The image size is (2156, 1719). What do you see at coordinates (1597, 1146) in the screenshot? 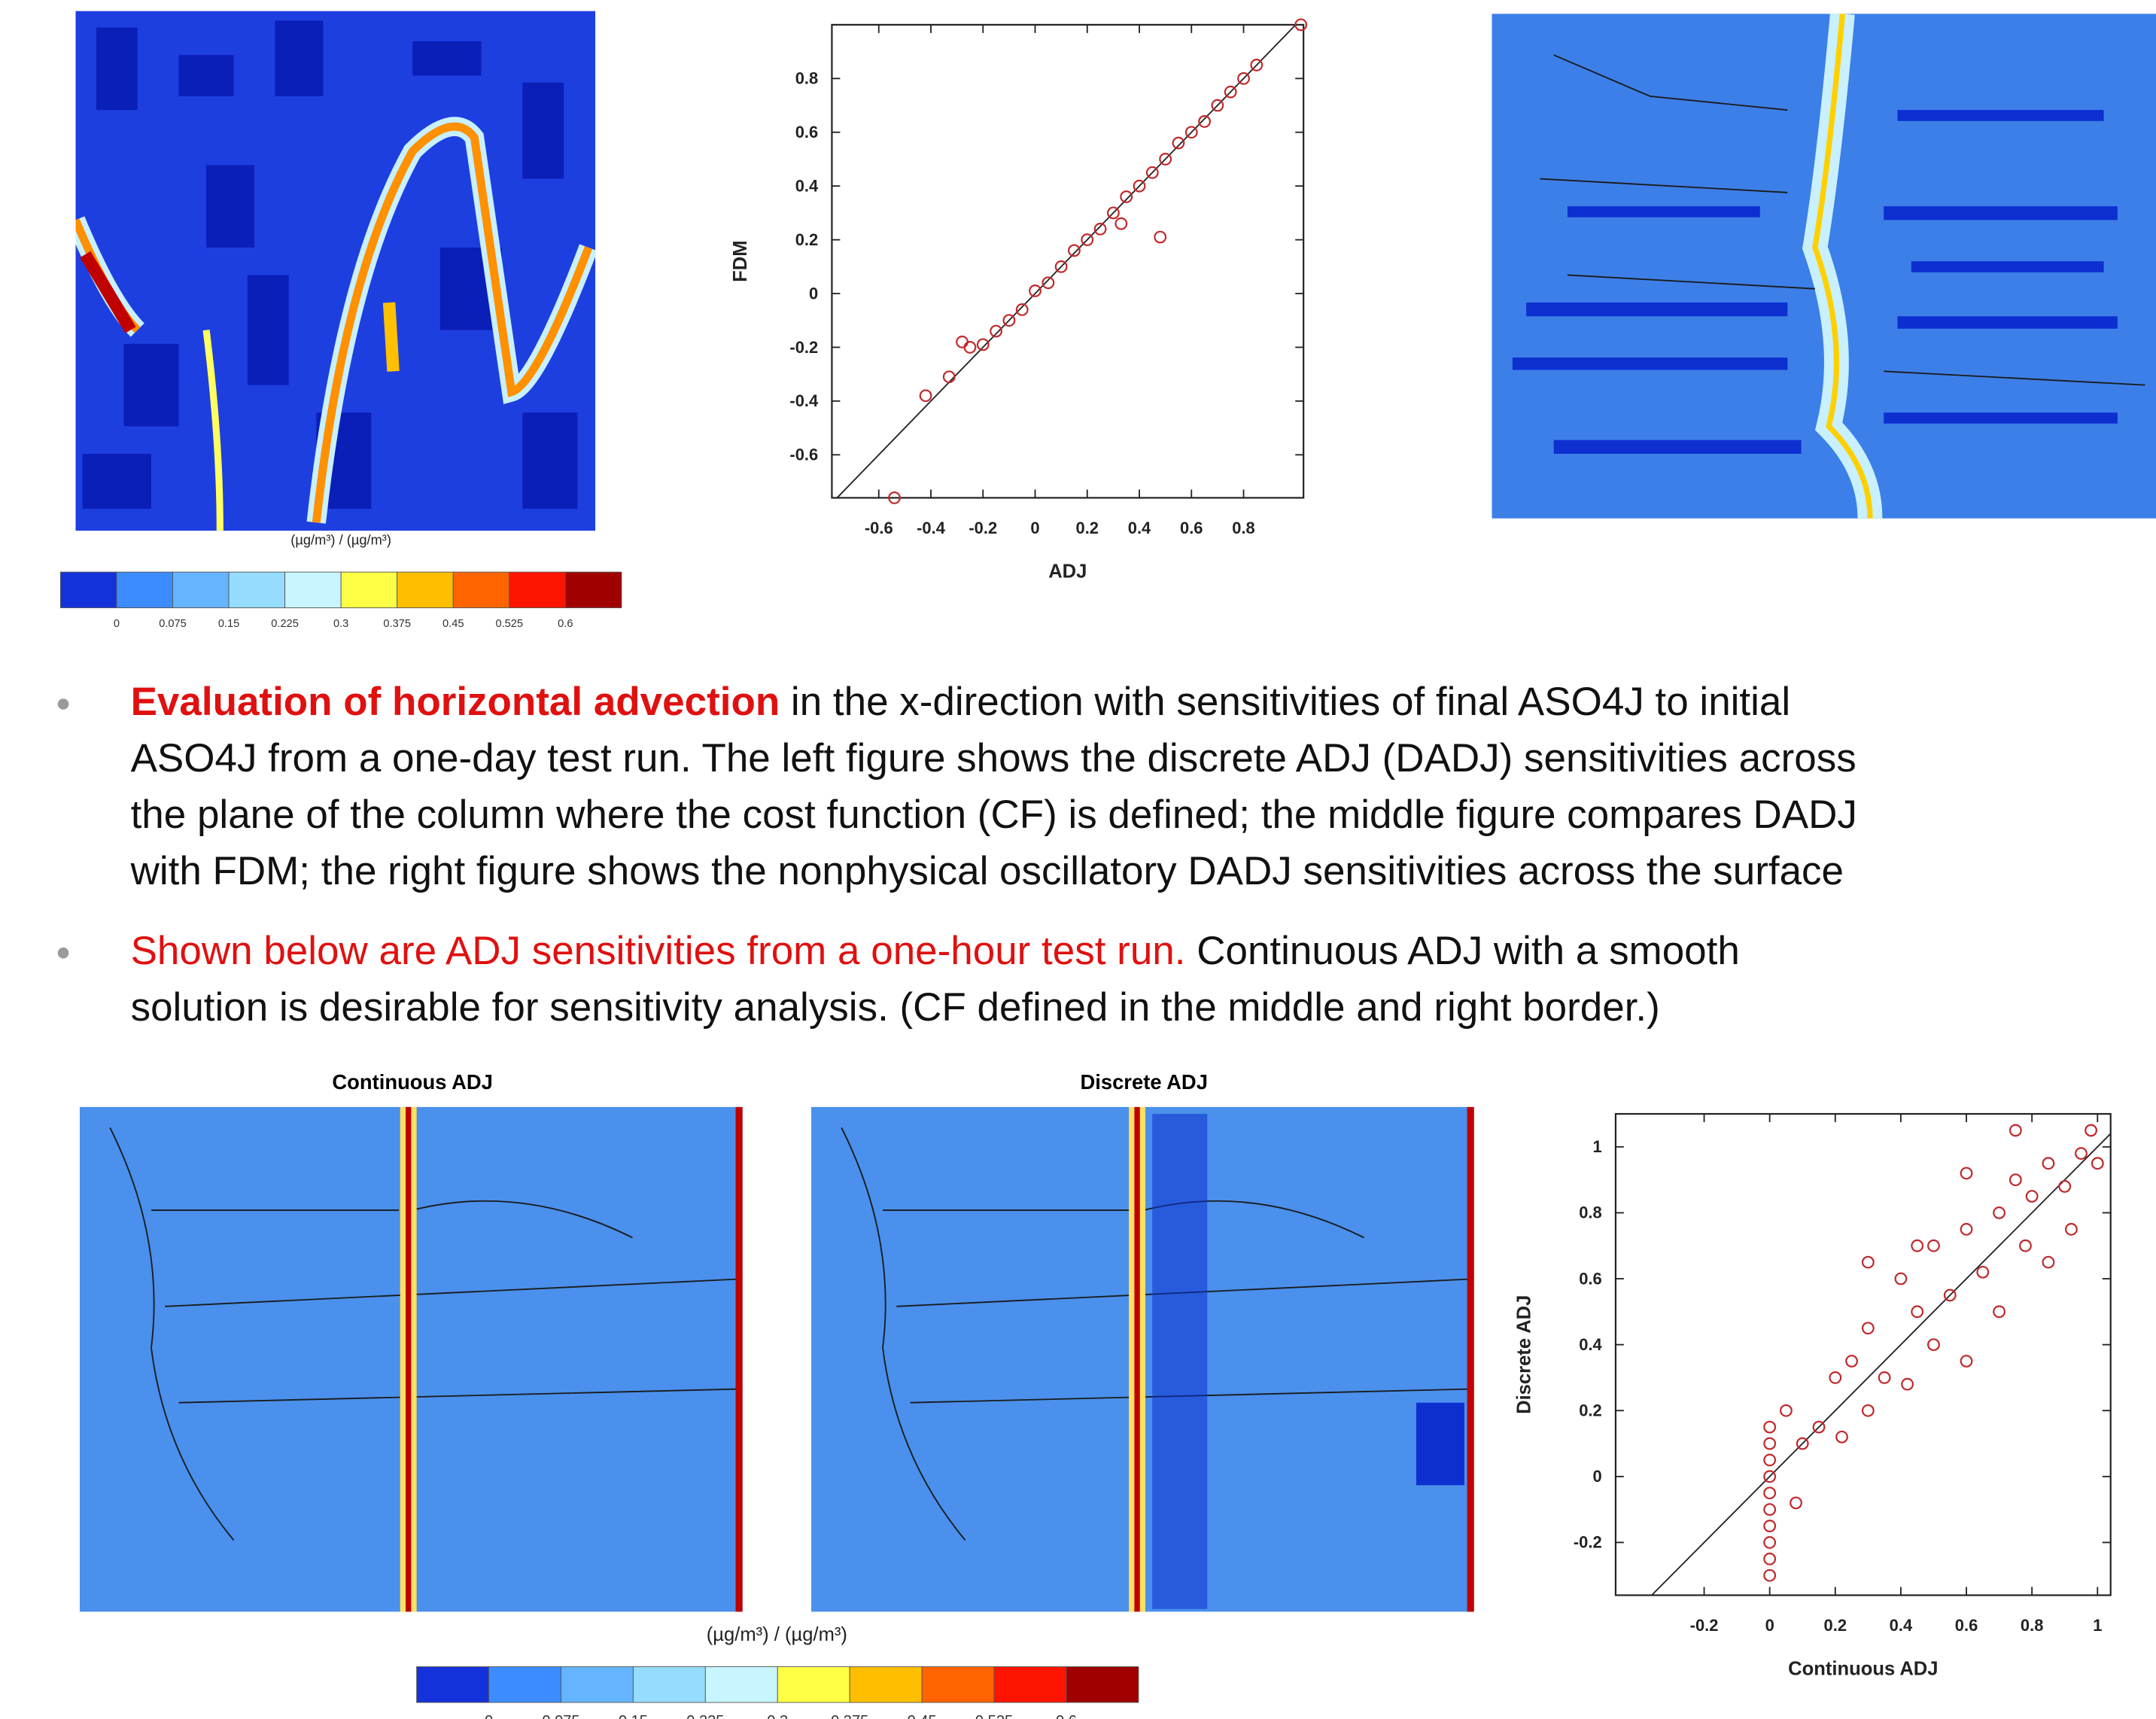
I see `y-tick-label: 1` at bounding box center [1597, 1146].